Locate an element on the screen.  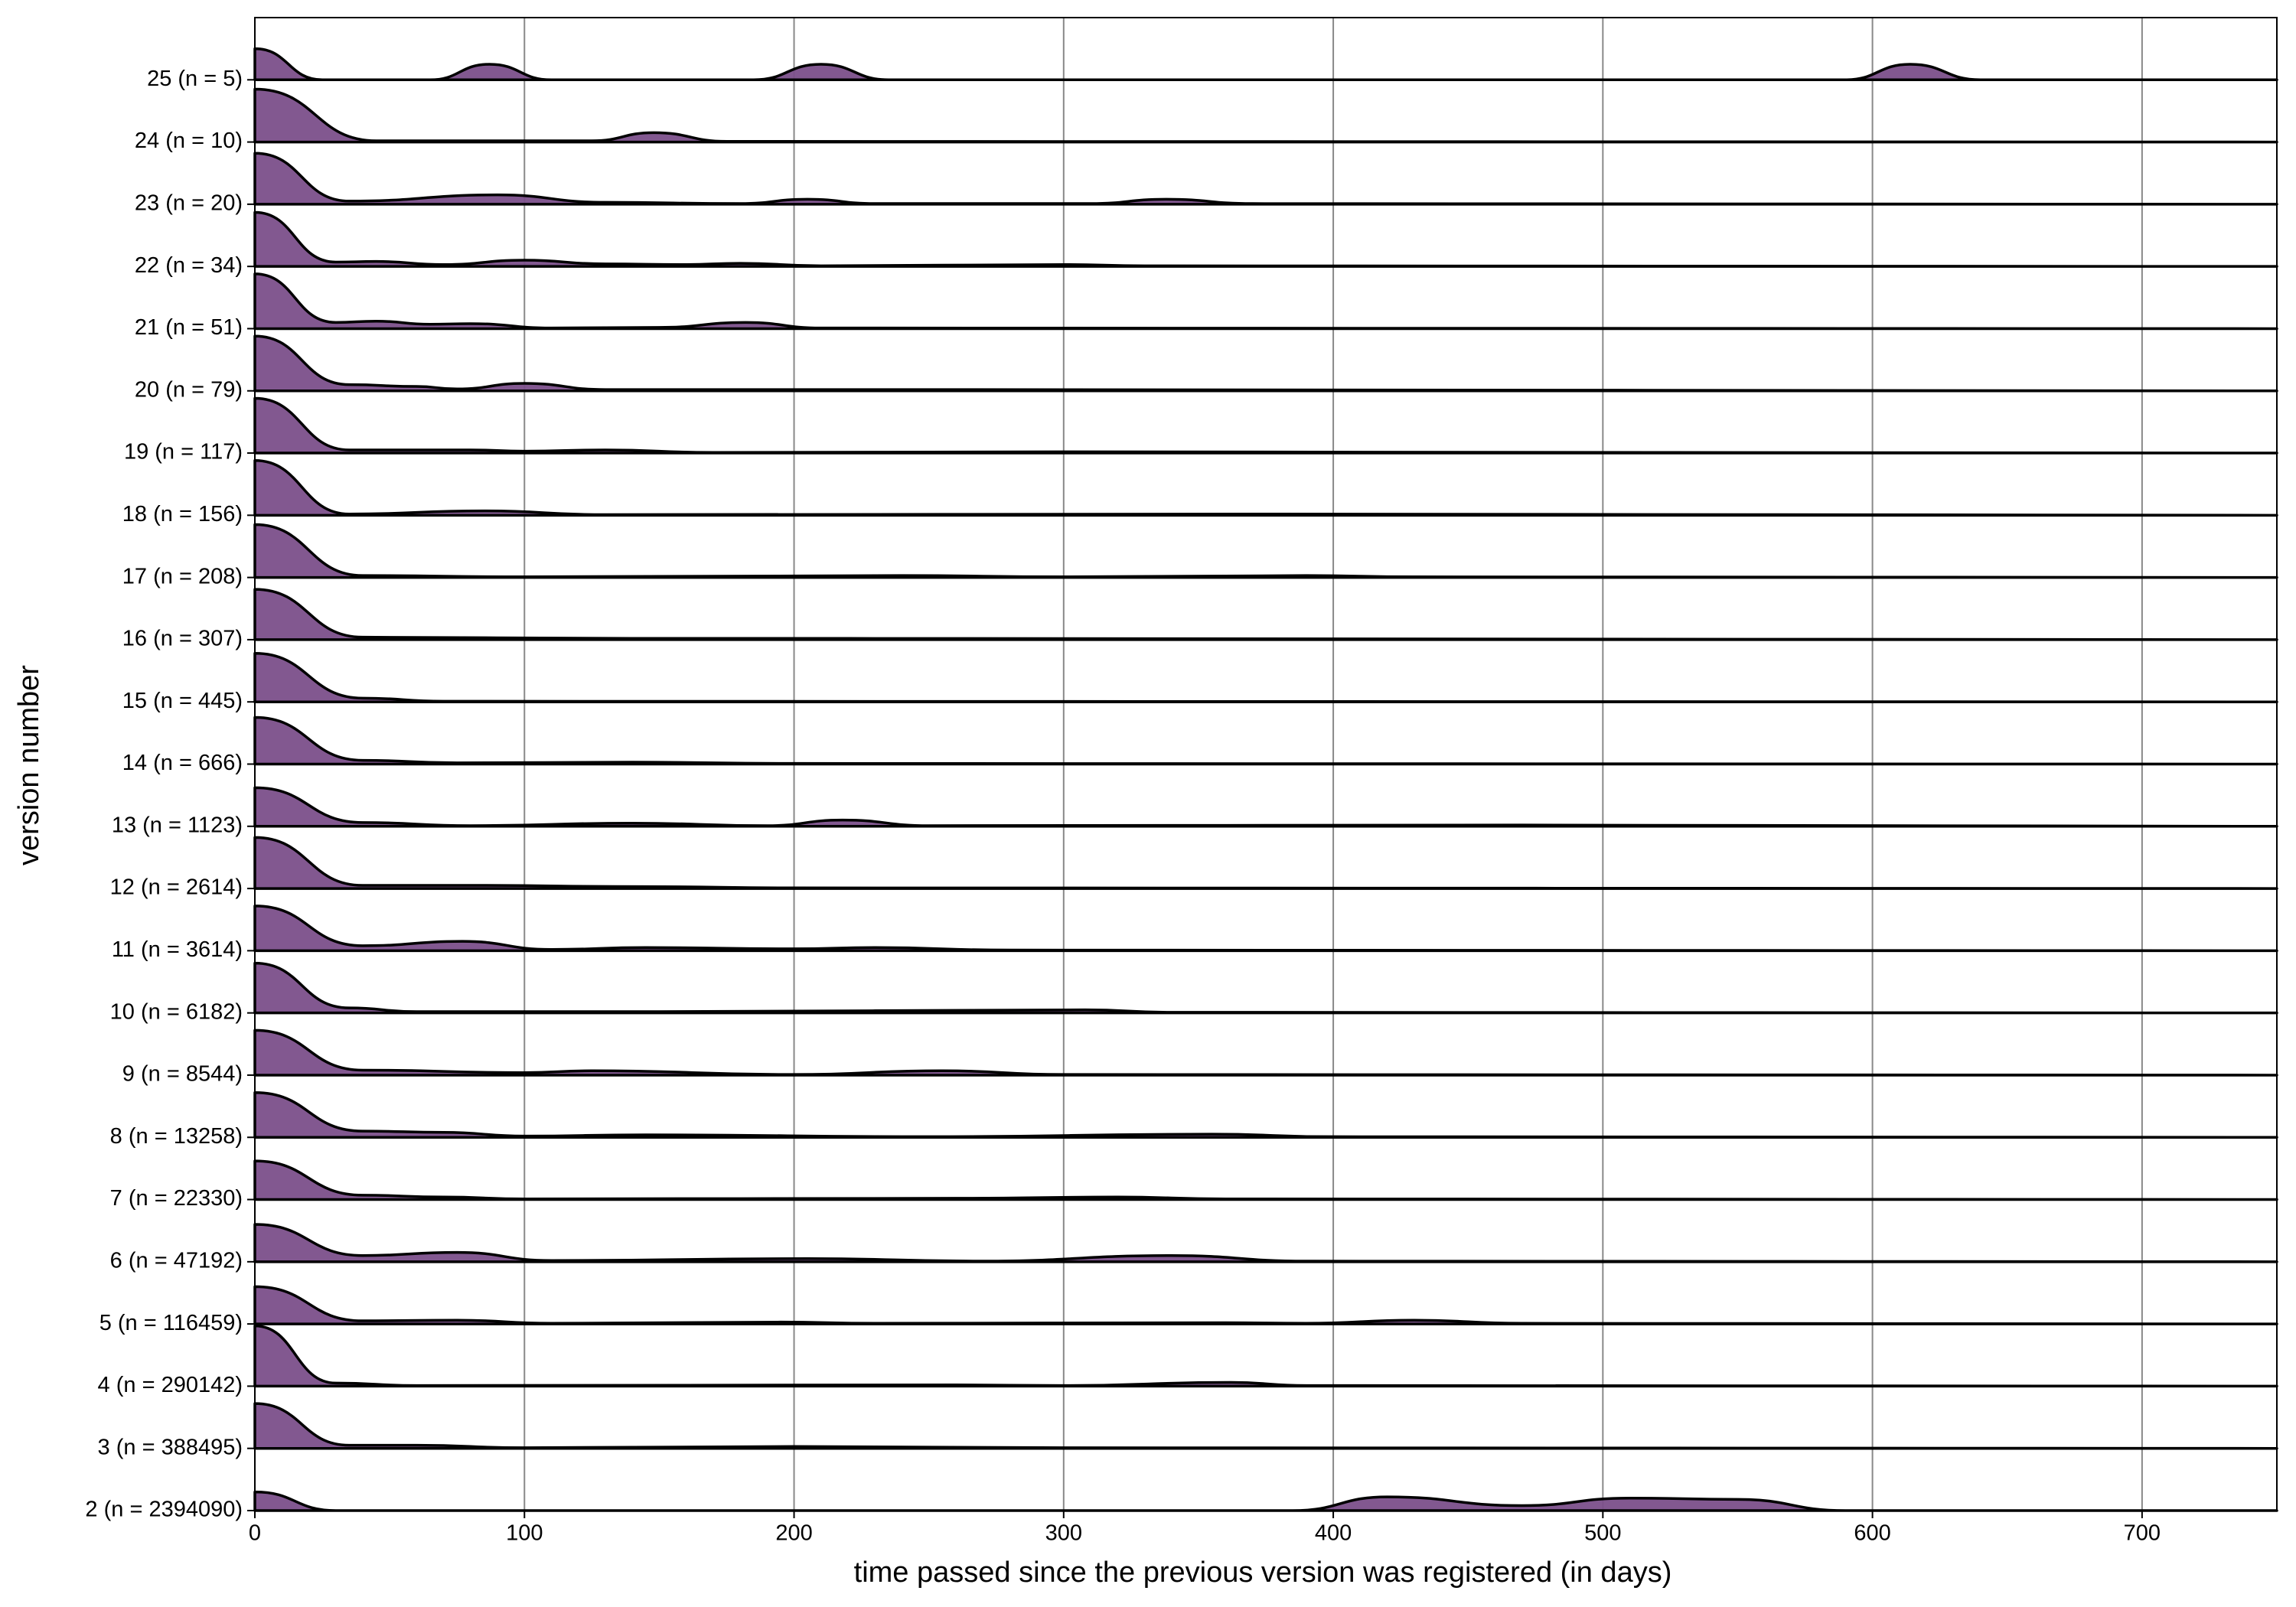
y-tick-label: 7 (n = 22330) is located at coordinates (176, 1198).